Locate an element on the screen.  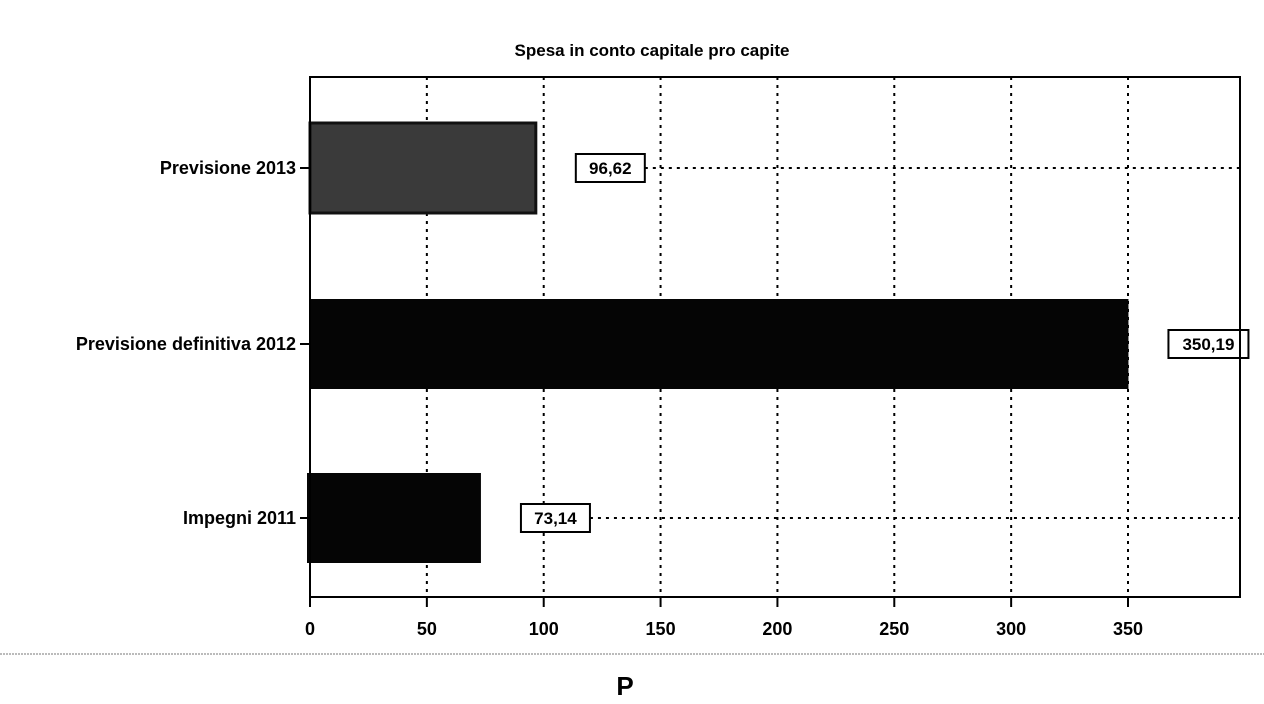
value-label: 350,19 is located at coordinates (1208, 344).